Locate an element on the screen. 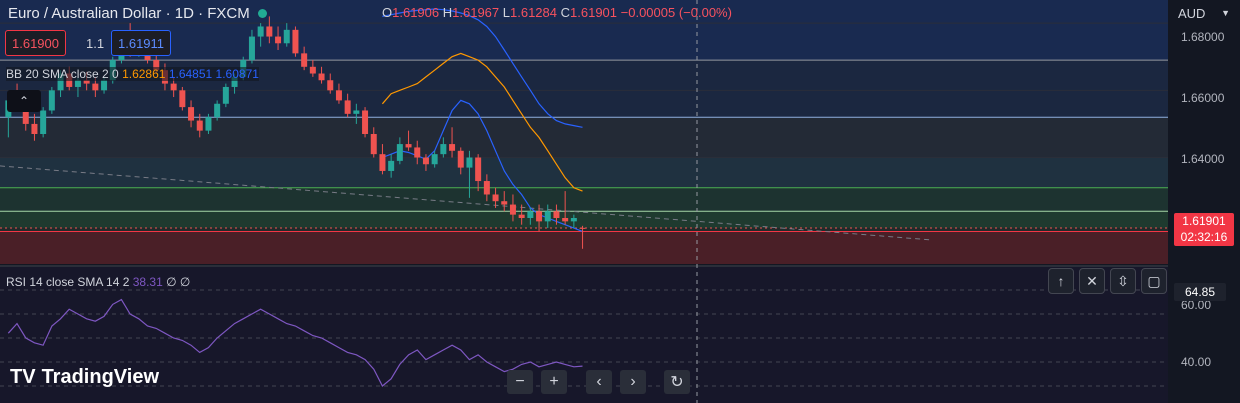 This screenshot has height=403, width=1240. ohlc-open-key: O is located at coordinates (387, 12).